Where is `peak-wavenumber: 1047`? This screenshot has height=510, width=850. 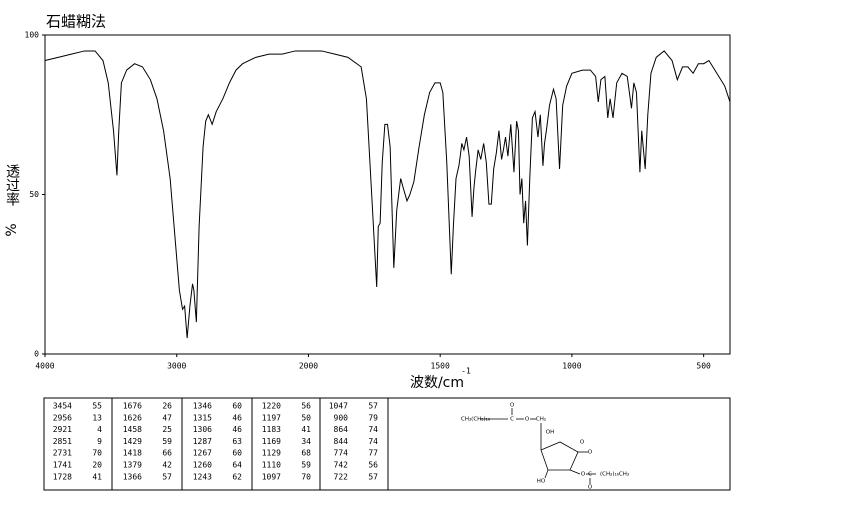
peak-wavenumber: 1047 is located at coordinates (338, 406).